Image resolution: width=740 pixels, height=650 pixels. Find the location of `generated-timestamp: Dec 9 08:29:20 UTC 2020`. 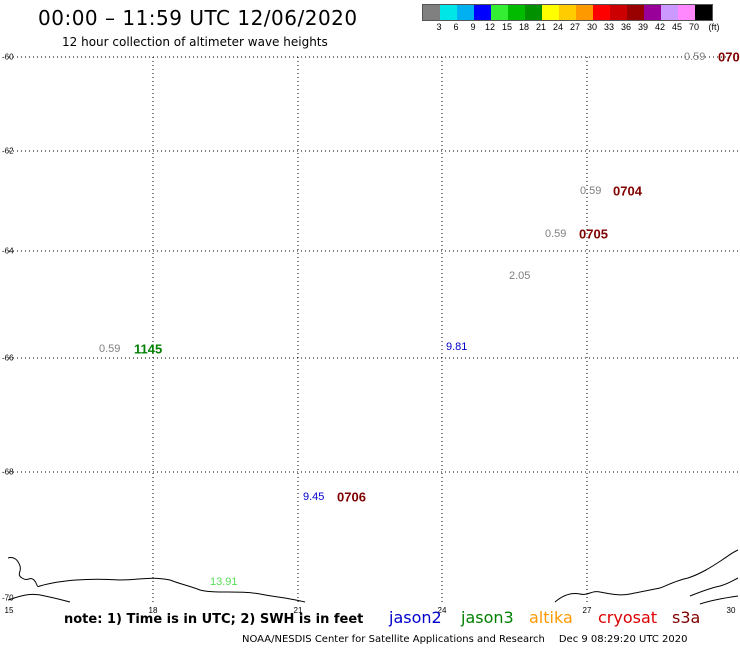

generated-timestamp: Dec 9 08:29:20 UTC 2020 is located at coordinates (623, 639).